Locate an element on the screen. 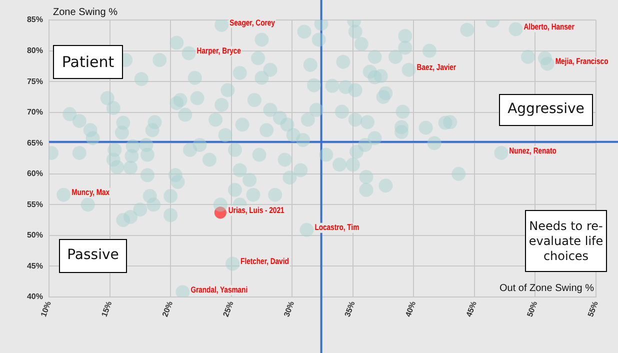 The width and height of the screenshot is (618, 353). annotation: Fletcher, David is located at coordinates (265, 261).